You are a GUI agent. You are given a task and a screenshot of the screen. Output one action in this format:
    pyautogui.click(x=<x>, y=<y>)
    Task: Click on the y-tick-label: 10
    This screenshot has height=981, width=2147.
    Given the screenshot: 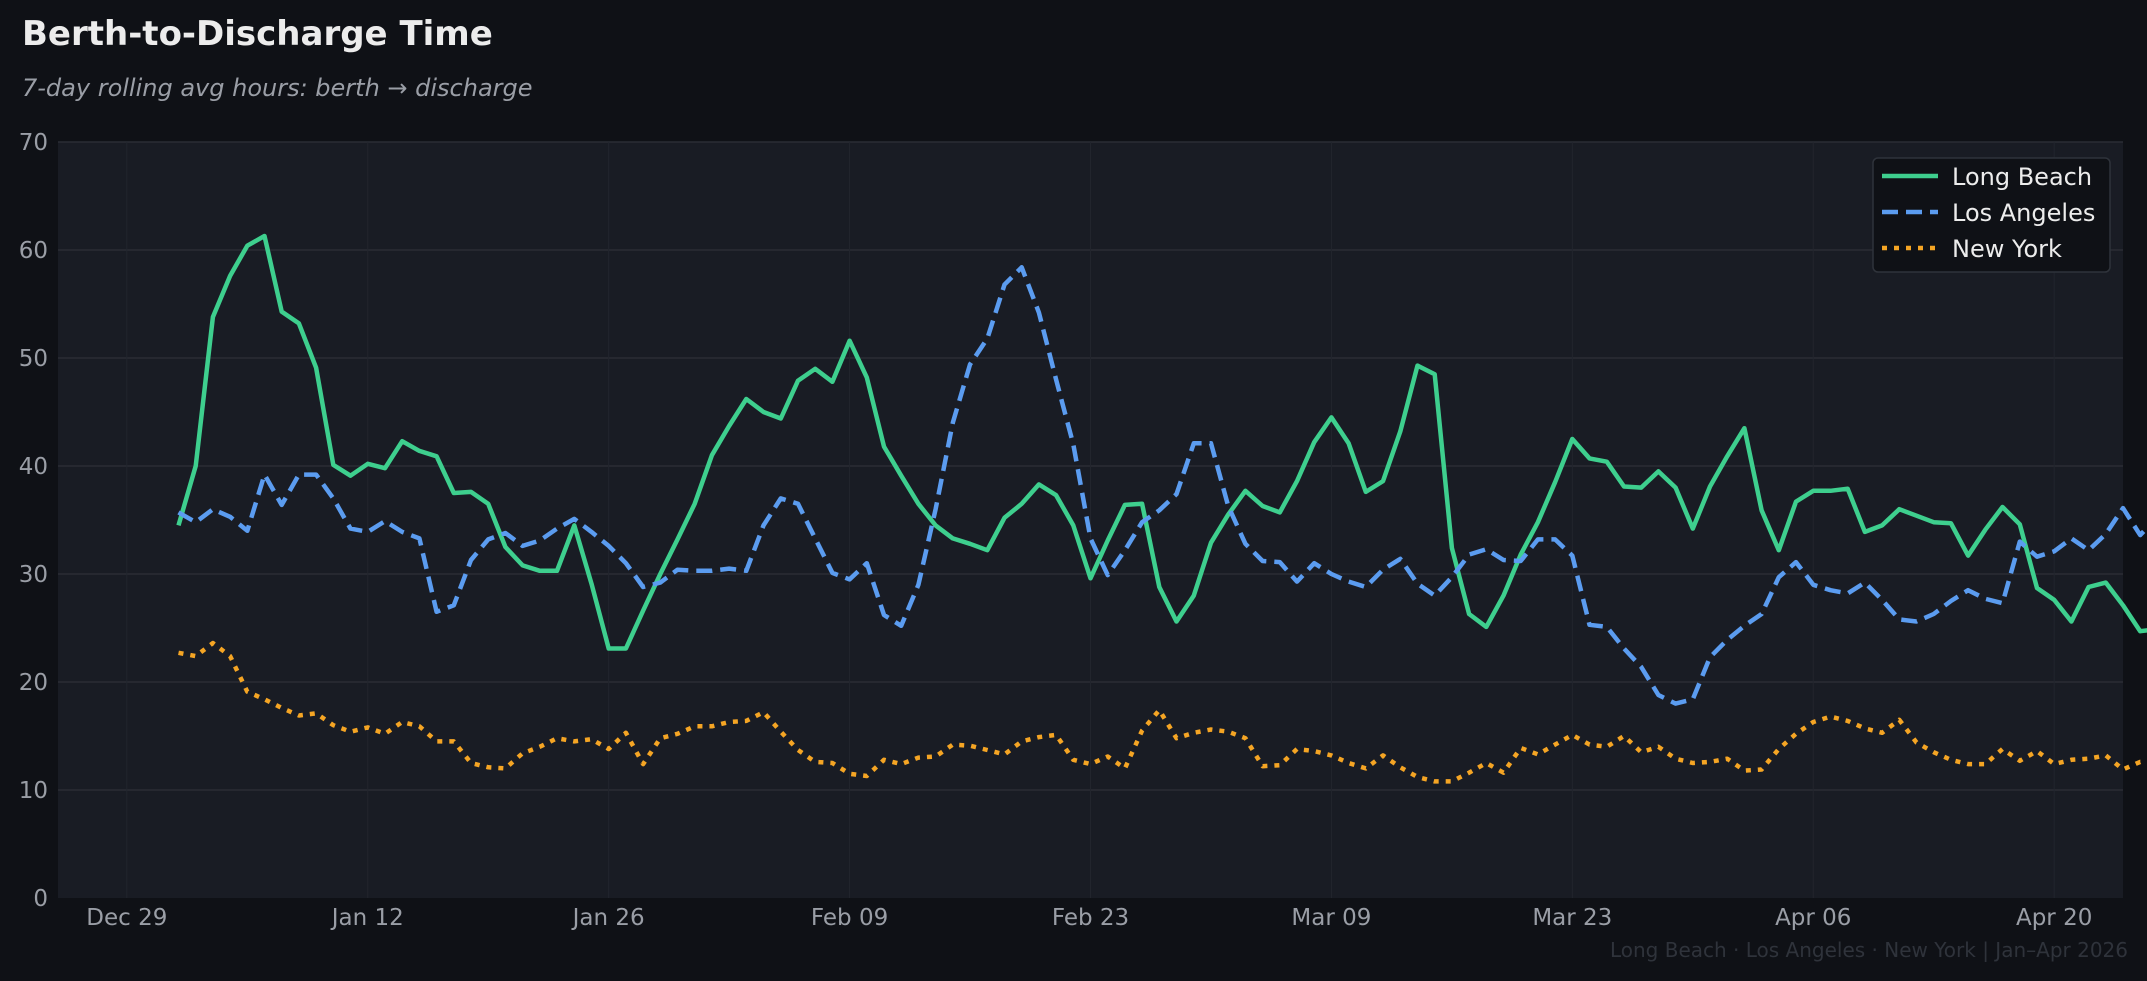 What is the action you would take?
    pyautogui.click(x=33, y=791)
    